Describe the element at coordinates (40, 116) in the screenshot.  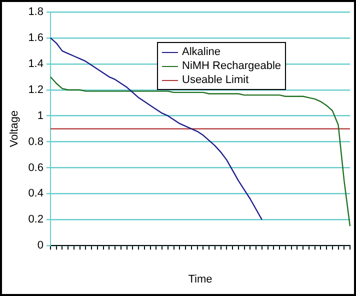
I see `y-tick-label: 1` at that location.